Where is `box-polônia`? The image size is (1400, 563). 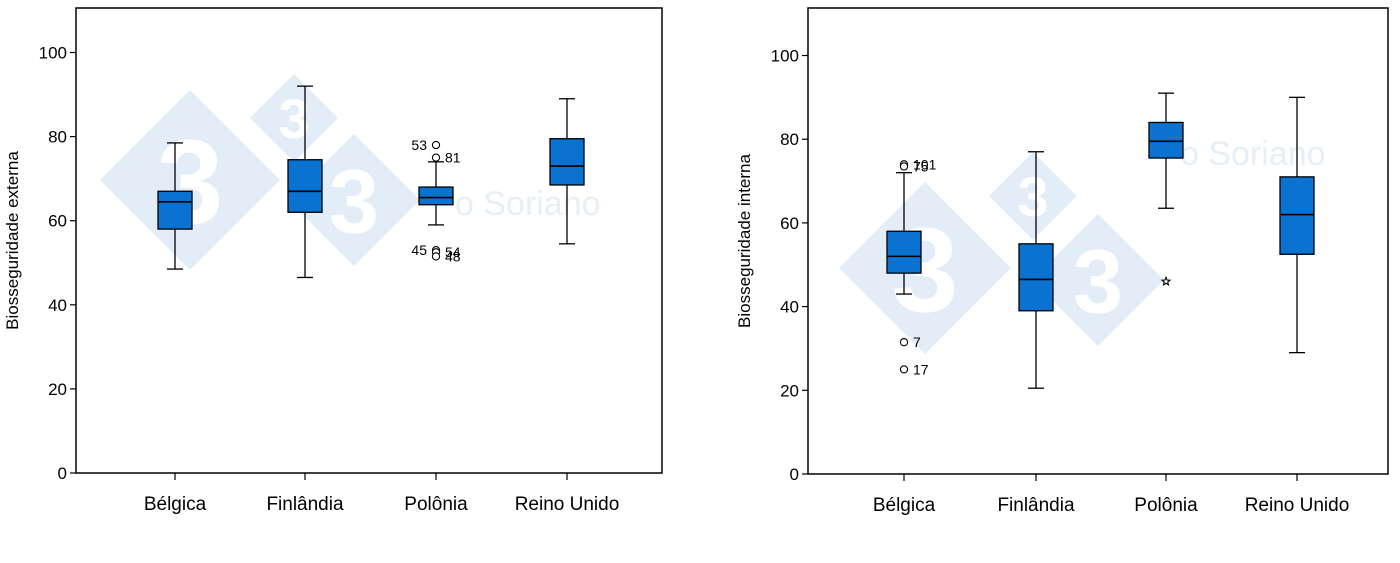
box-polônia is located at coordinates (1166, 189).